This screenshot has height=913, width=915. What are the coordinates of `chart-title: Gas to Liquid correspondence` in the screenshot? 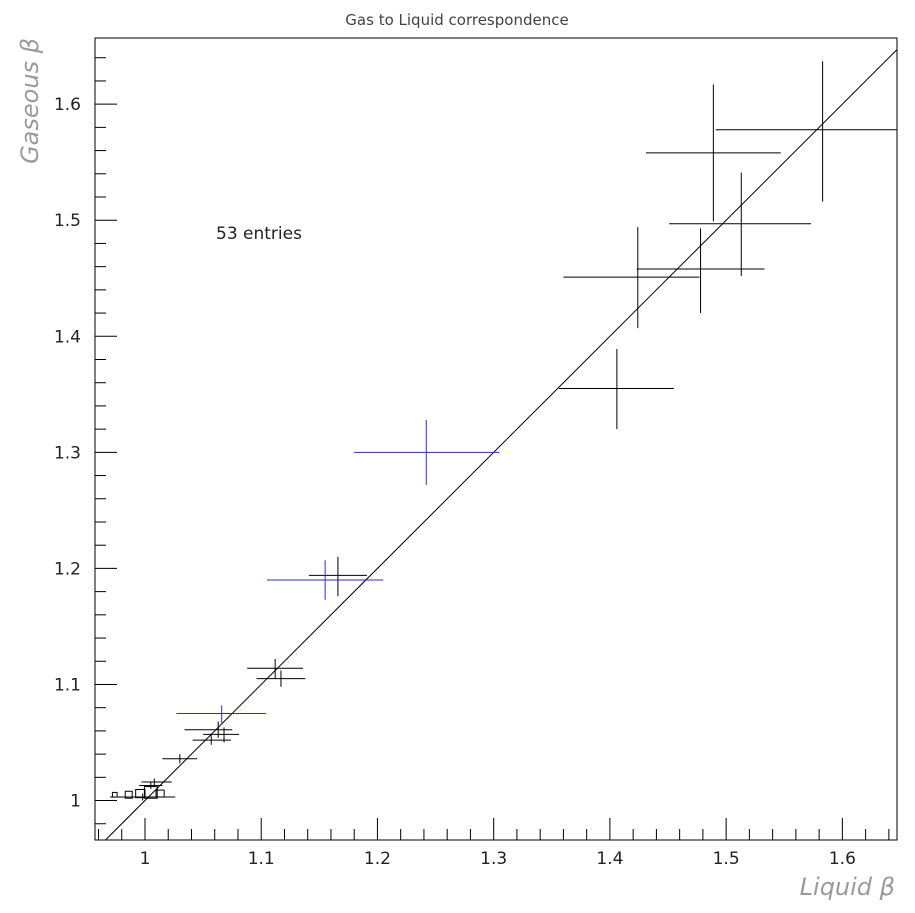 It's located at (456, 20).